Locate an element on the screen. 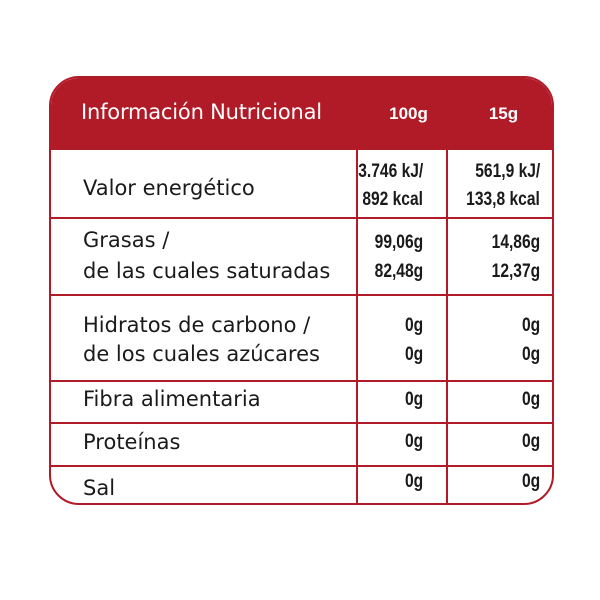 This screenshot has width=600, height=600. row-sublabel: de los cuales azúcares is located at coordinates (201, 354).